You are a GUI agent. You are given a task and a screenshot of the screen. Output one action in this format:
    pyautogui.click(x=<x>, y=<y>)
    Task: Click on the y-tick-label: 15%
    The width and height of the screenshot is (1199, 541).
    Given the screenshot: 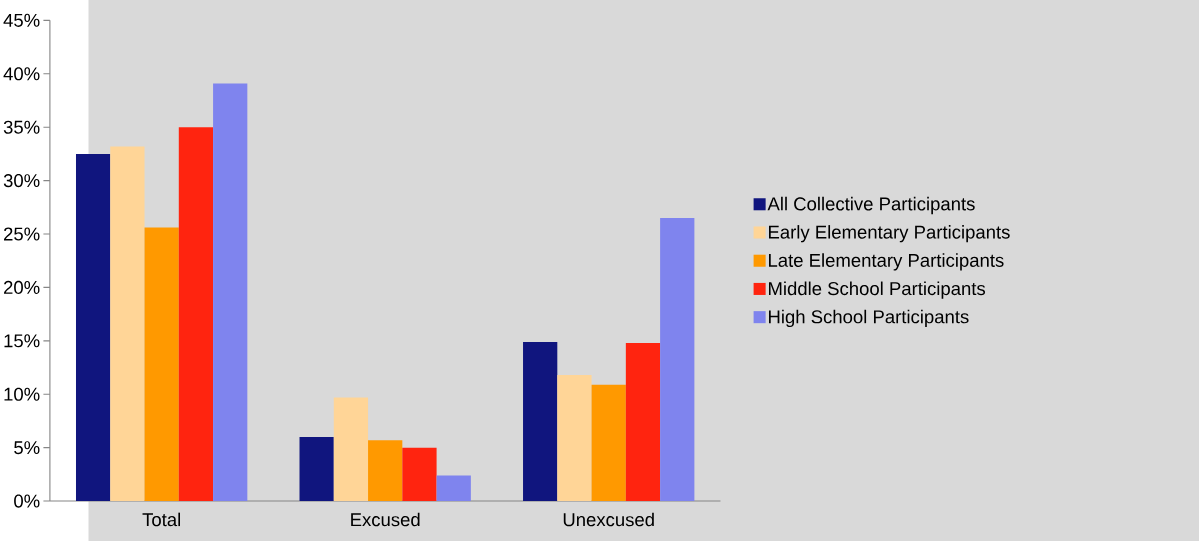 What is the action you would take?
    pyautogui.click(x=22, y=341)
    